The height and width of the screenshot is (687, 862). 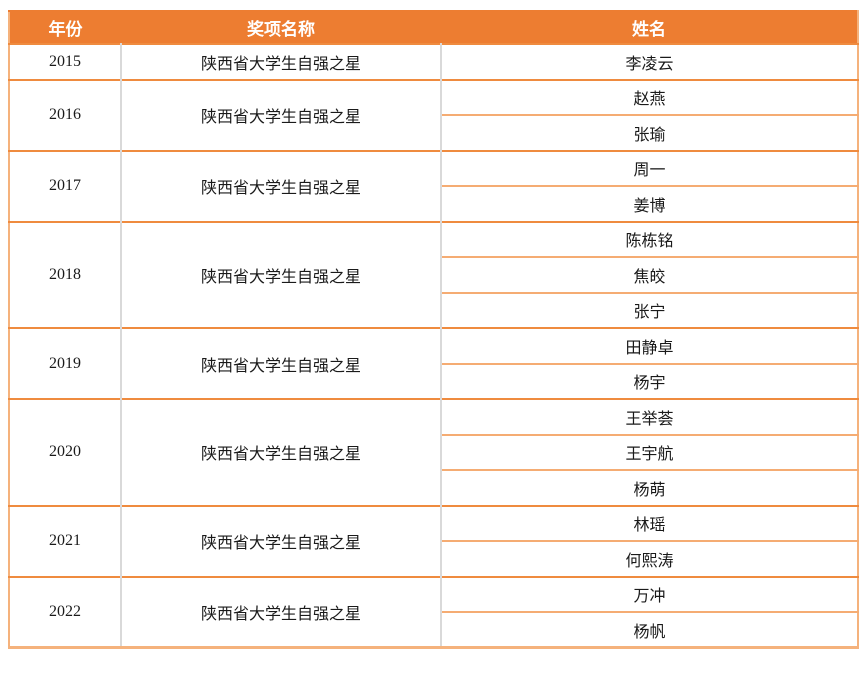 I want to click on table-row: 何熙涛, so click(x=433, y=558).